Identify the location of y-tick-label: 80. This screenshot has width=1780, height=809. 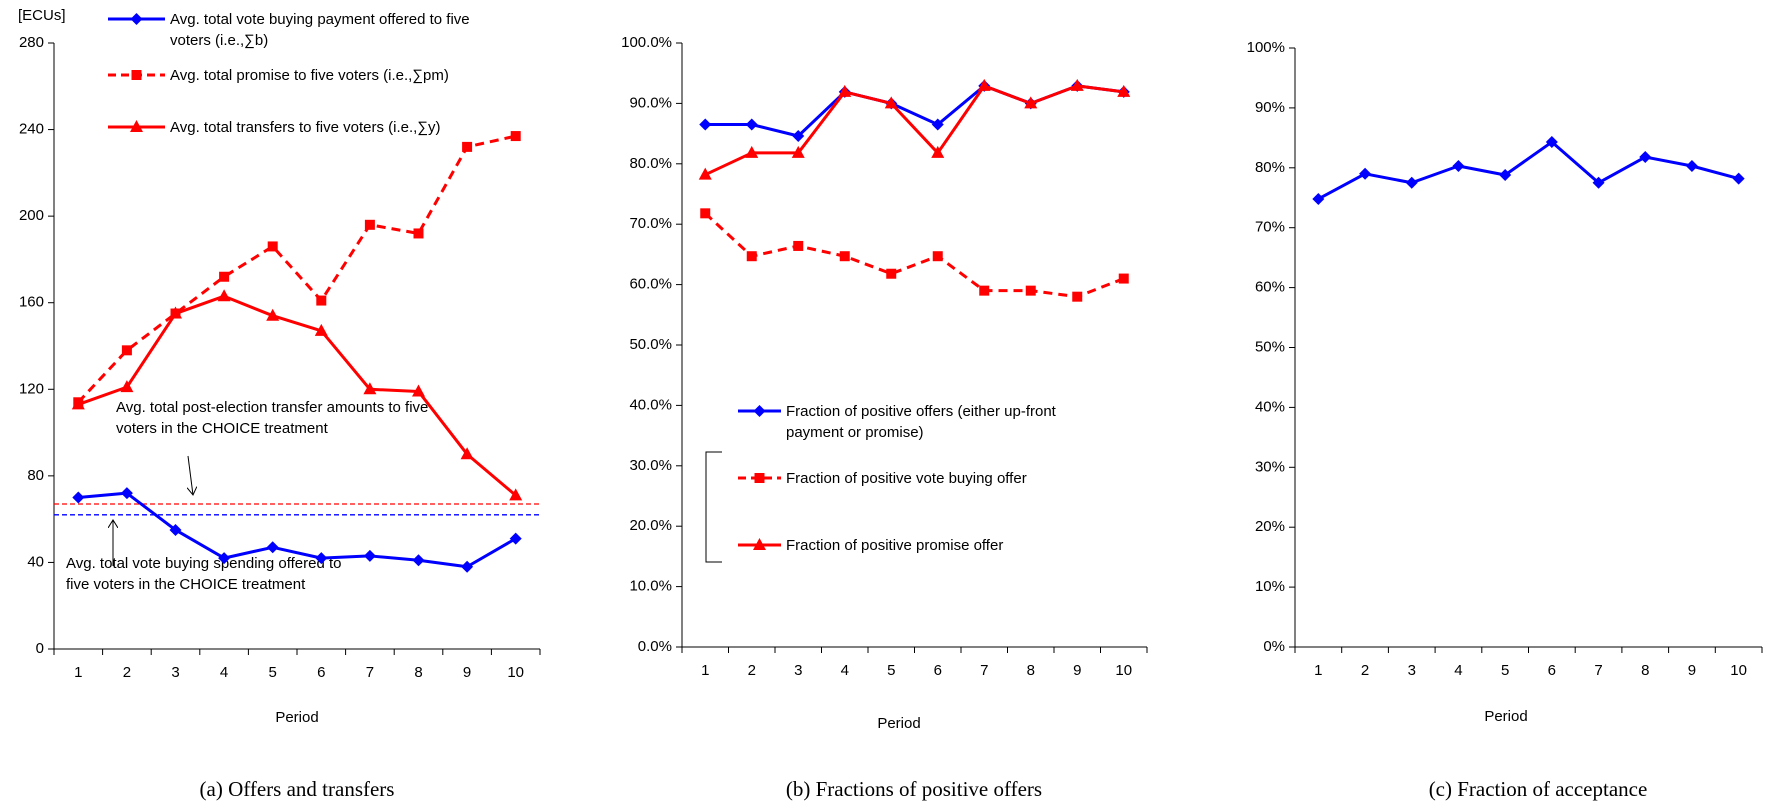
(35, 475).